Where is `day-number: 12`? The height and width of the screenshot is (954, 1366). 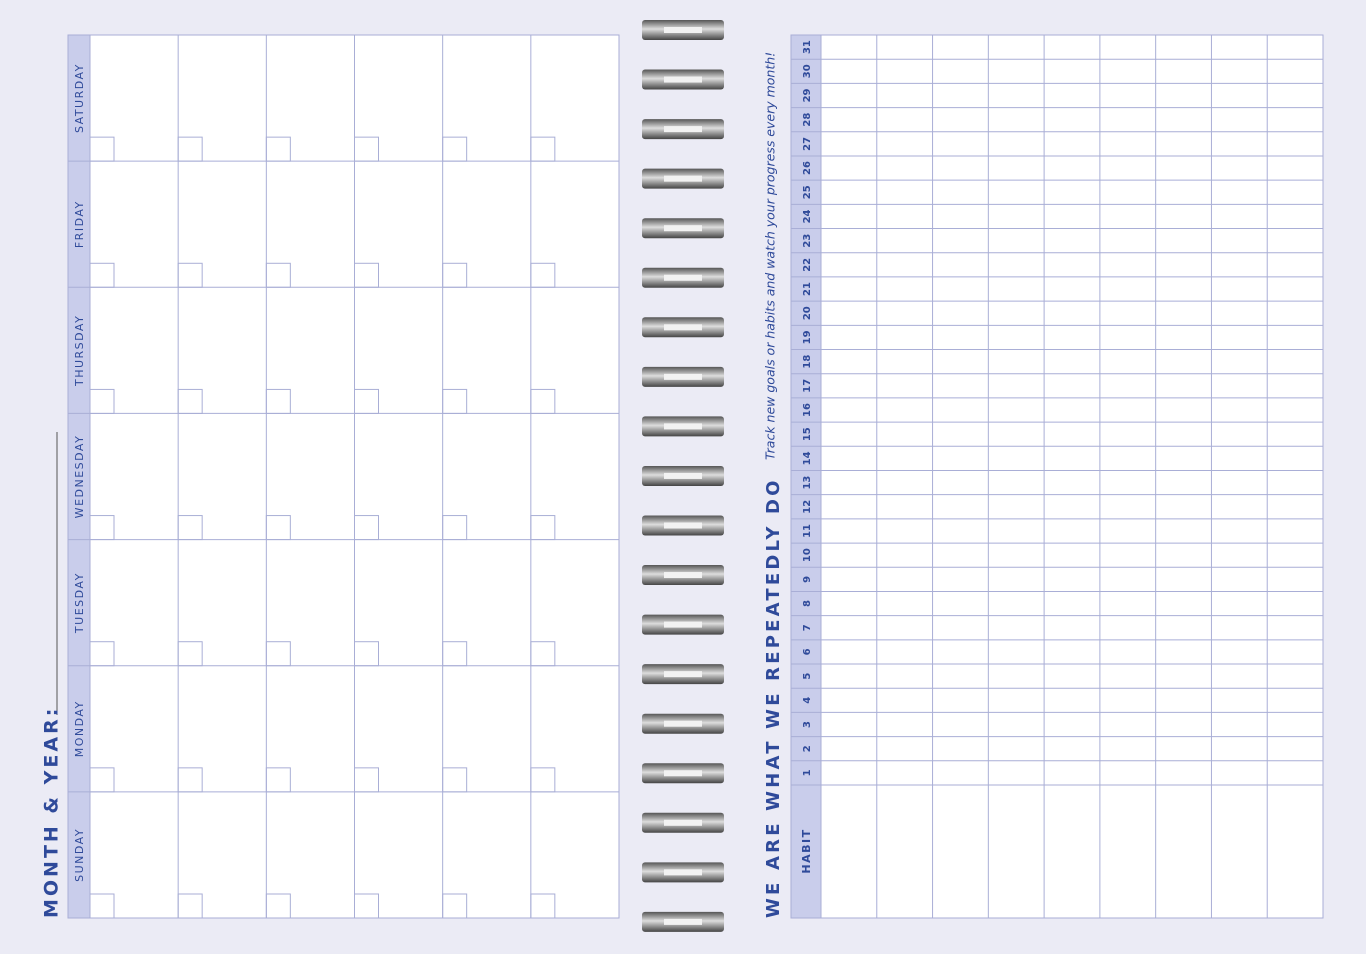
day-number: 12 is located at coordinates (807, 507).